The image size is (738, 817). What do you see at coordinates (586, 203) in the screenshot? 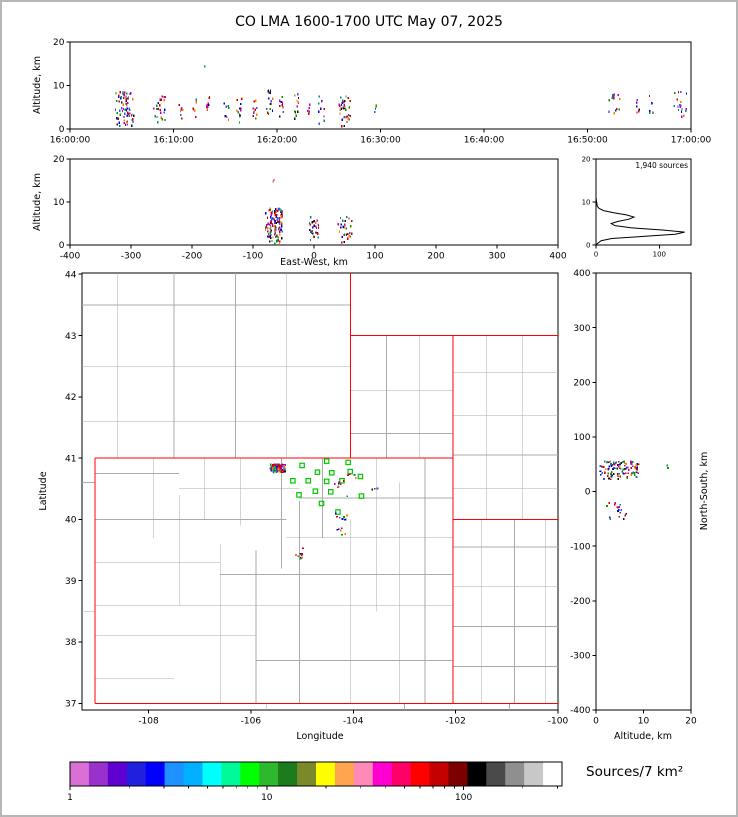
I see `y-tick-label: 10` at bounding box center [586, 203].